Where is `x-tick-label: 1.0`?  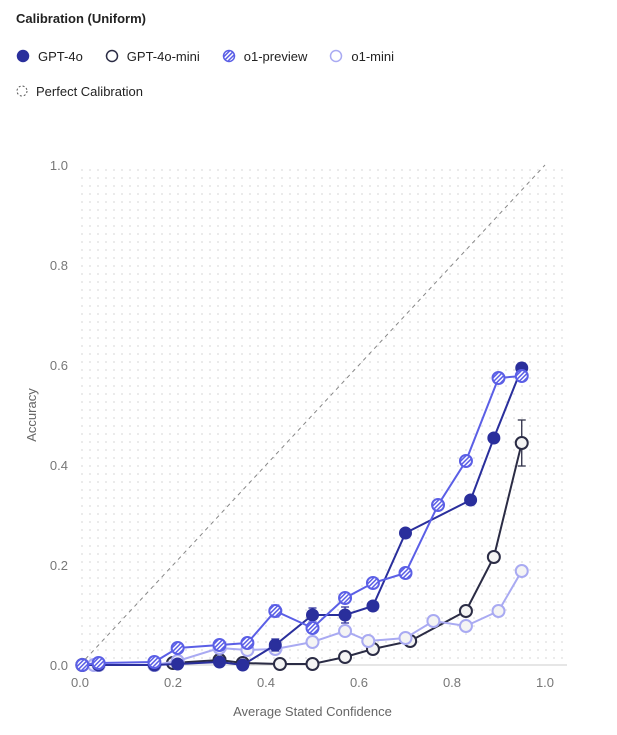 x-tick-label: 1.0 is located at coordinates (545, 682).